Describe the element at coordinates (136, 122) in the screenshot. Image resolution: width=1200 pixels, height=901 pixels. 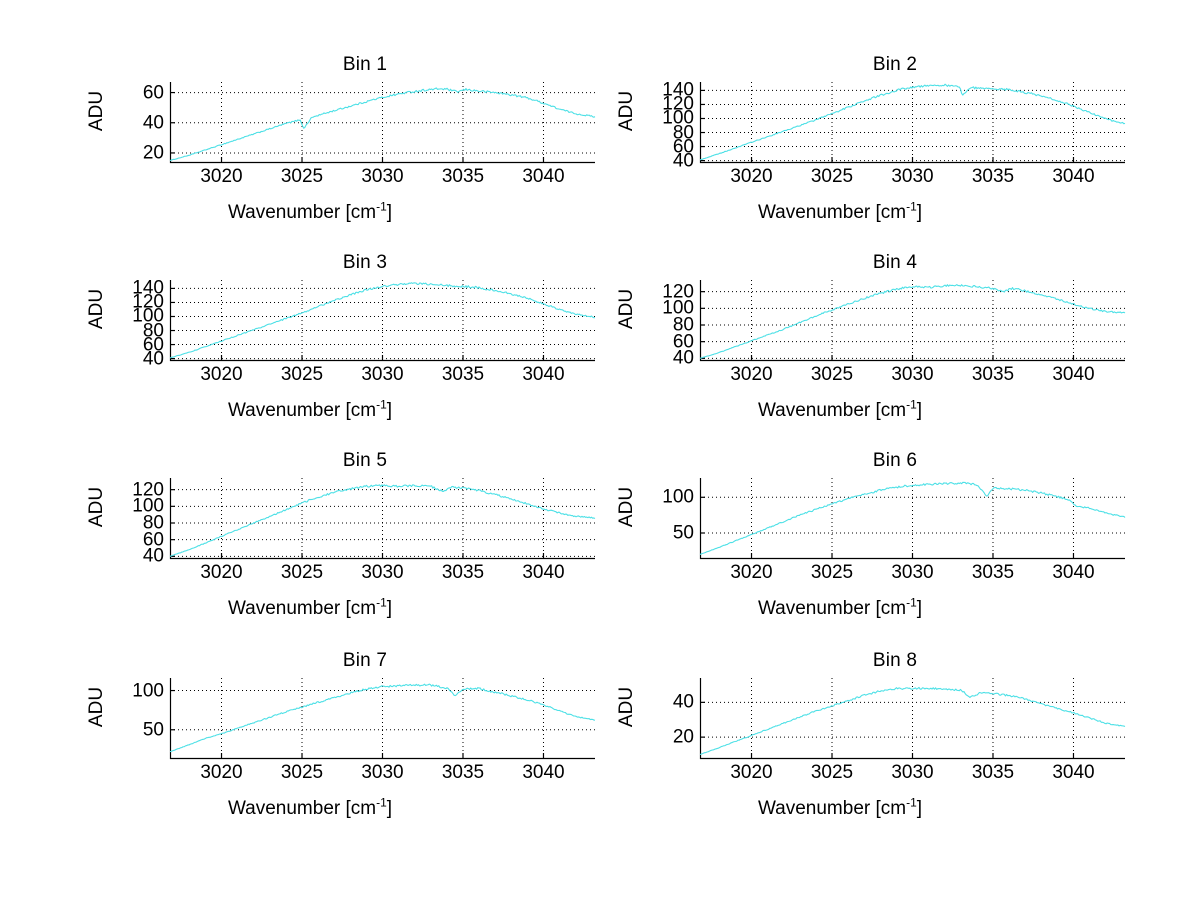
I see `y-tick-labels: 20 40 60` at that location.